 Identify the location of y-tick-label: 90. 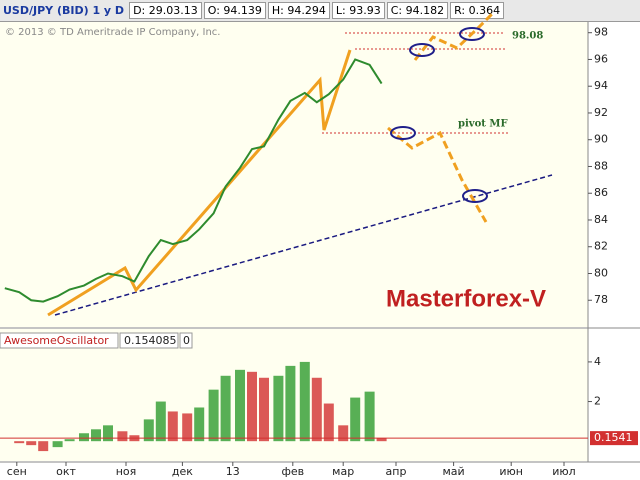
(601, 139).